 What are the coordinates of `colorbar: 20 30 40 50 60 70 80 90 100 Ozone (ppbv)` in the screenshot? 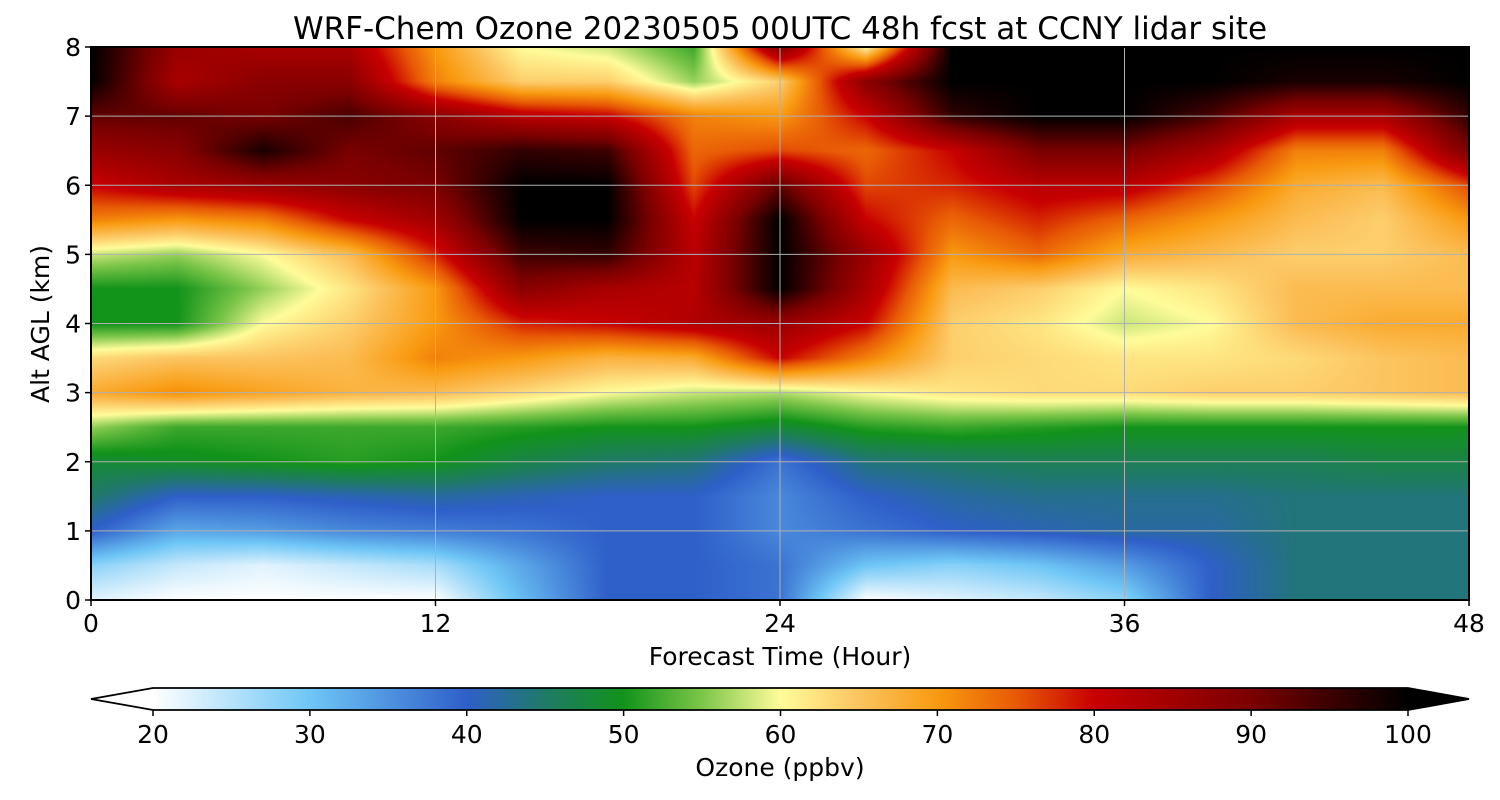 It's located at (780, 734).